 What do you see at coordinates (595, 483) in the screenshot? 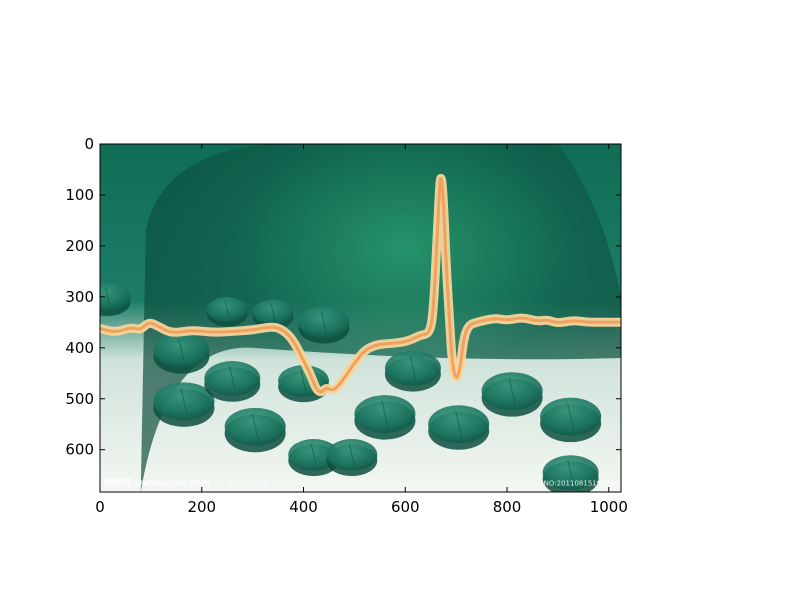
I see `watermark-right: NO:20110815193751498323` at bounding box center [595, 483].